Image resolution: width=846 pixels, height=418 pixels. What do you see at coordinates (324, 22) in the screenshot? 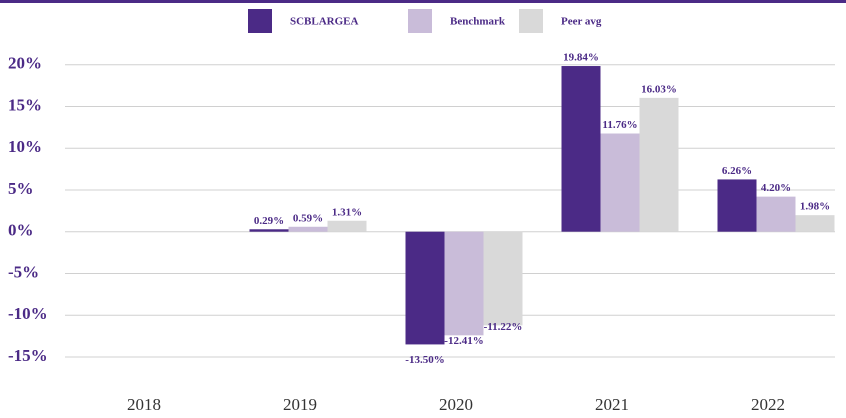
I see `legend-label: SCBLARGEA` at bounding box center [324, 22].